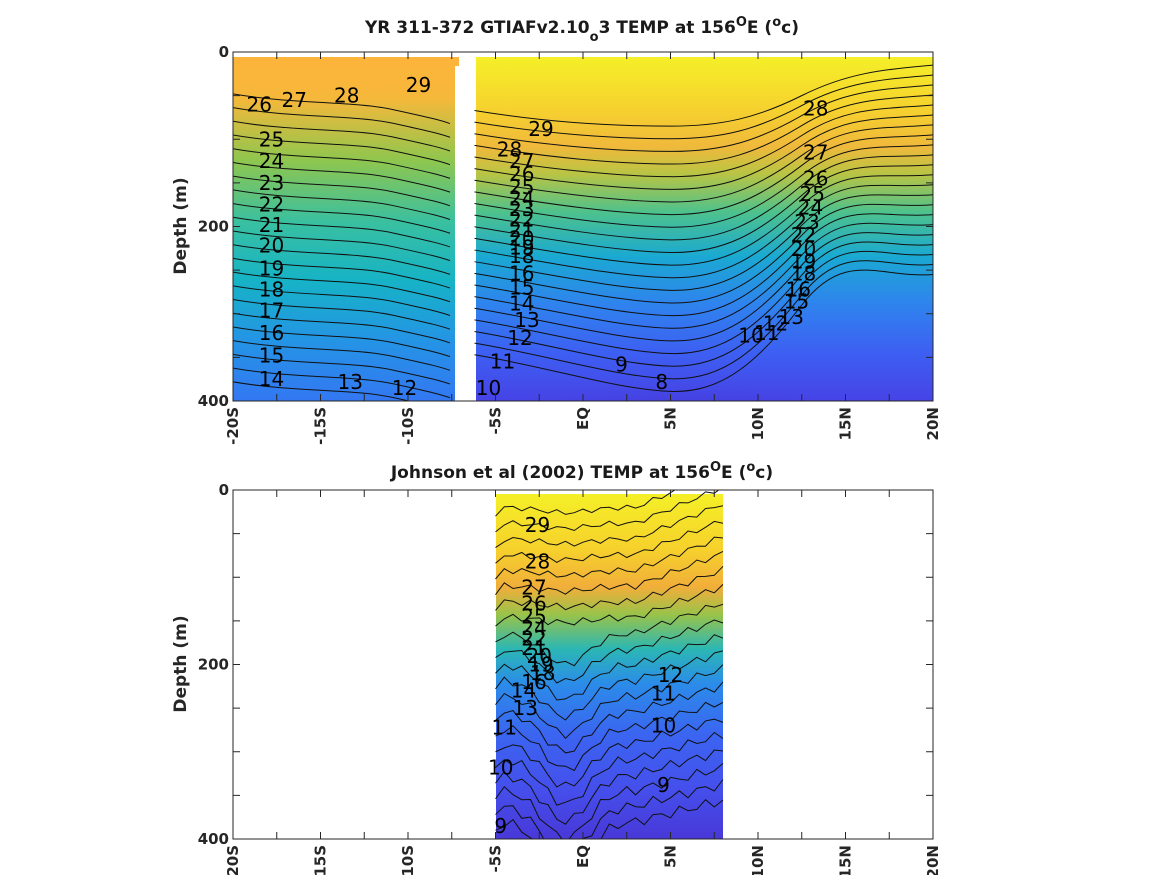  I want to click on y-tick-label: 0, so click(224, 490).